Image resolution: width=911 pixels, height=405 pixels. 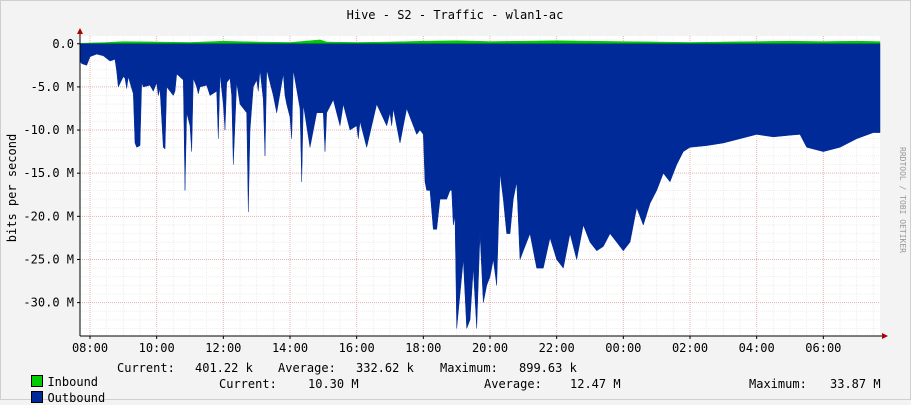 What do you see at coordinates (37, 381) in the screenshot?
I see `inbound-swatch` at bounding box center [37, 381].